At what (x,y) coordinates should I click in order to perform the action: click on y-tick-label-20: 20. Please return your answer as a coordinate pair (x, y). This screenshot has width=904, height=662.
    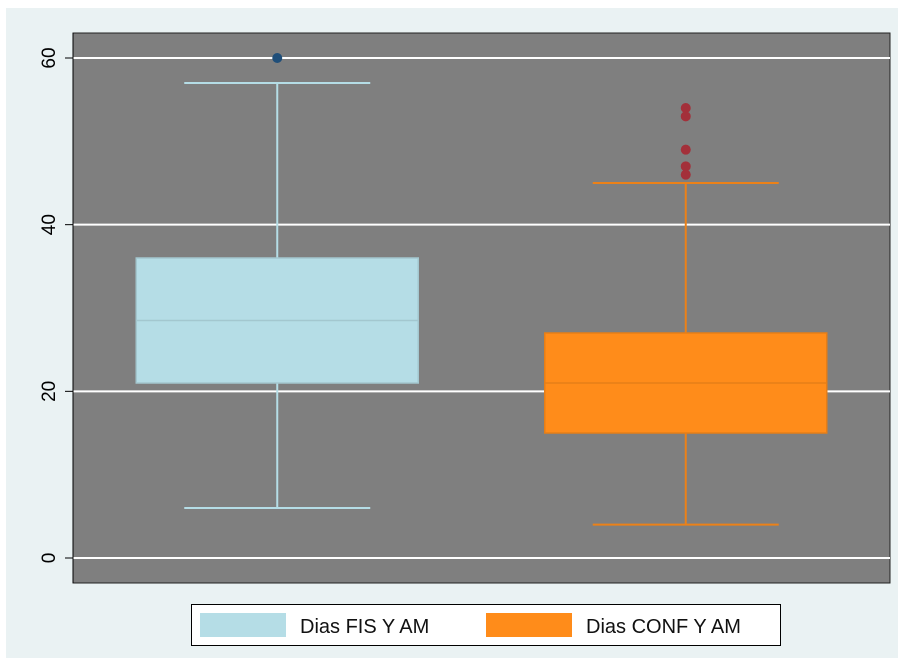
    Looking at the image, I should click on (49, 391).